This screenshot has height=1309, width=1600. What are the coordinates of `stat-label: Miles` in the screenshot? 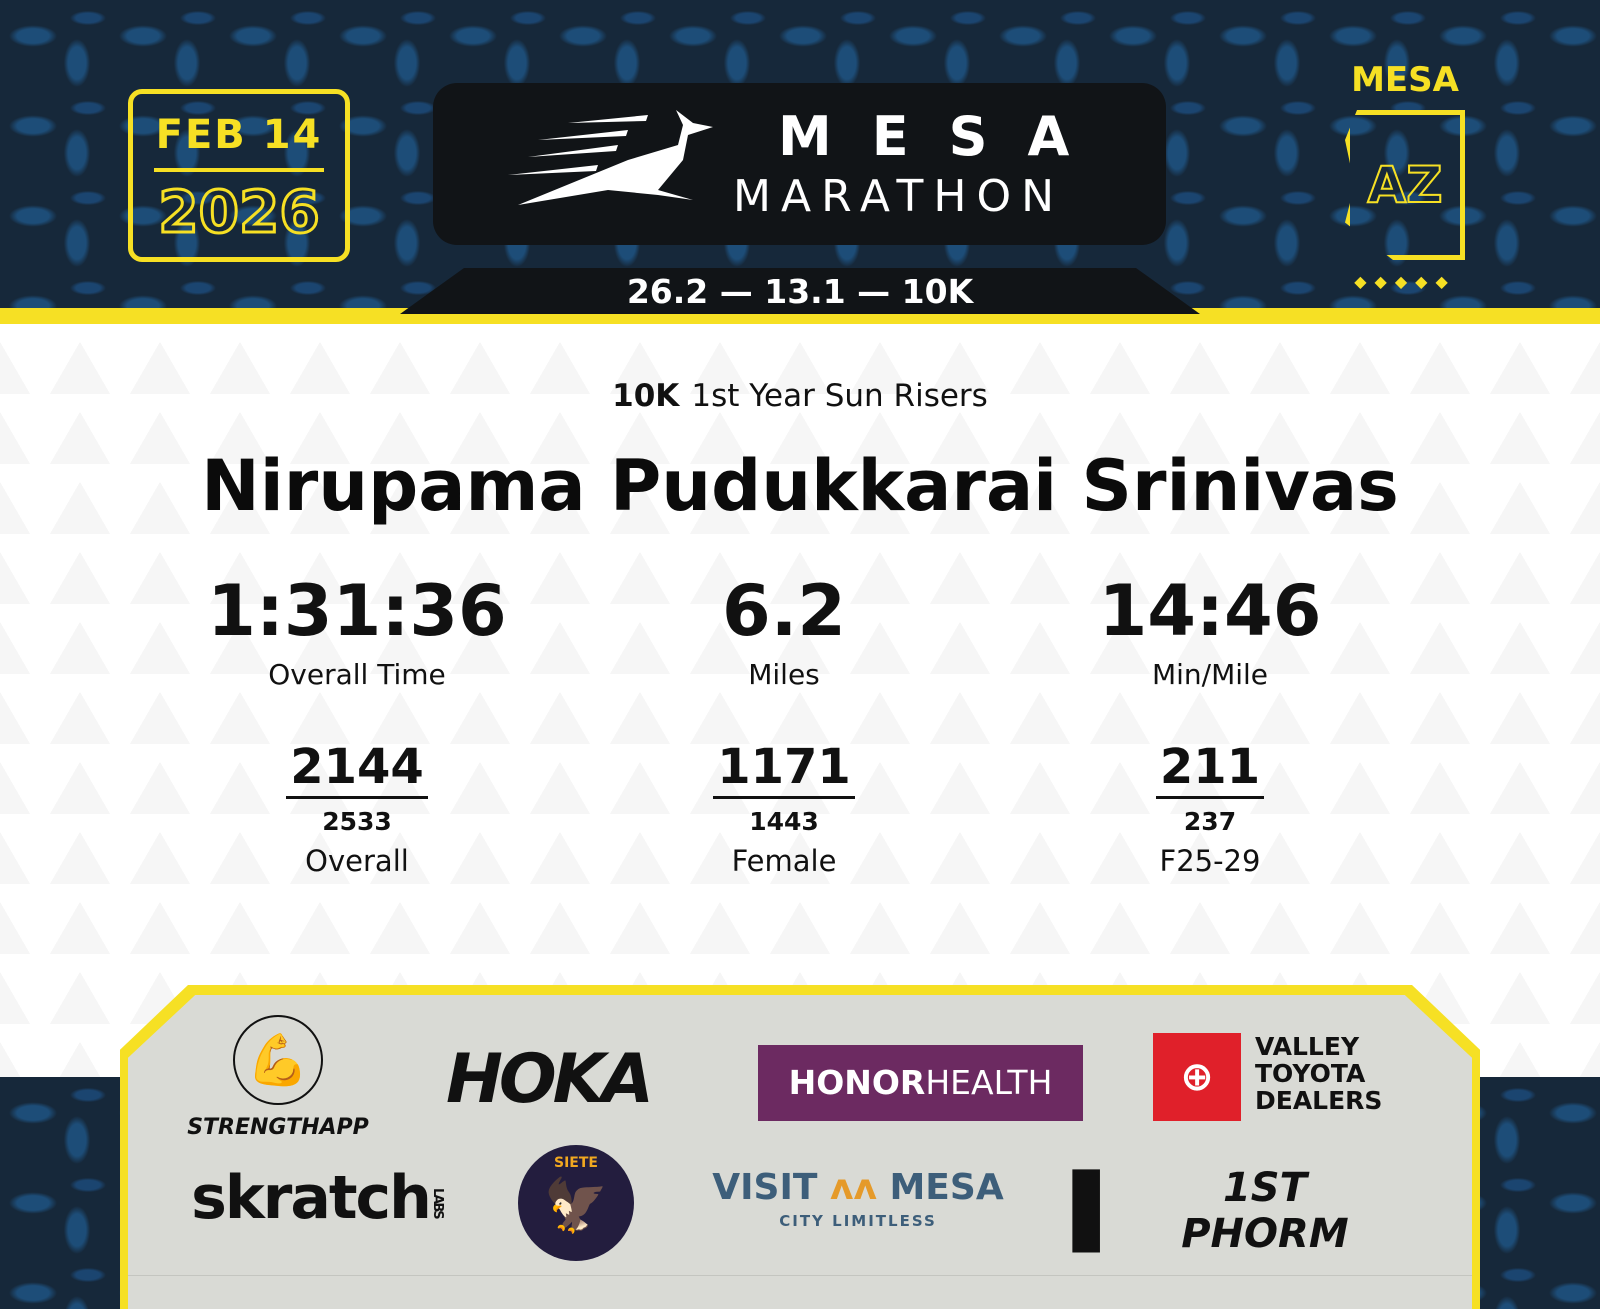 It's located at (784, 674).